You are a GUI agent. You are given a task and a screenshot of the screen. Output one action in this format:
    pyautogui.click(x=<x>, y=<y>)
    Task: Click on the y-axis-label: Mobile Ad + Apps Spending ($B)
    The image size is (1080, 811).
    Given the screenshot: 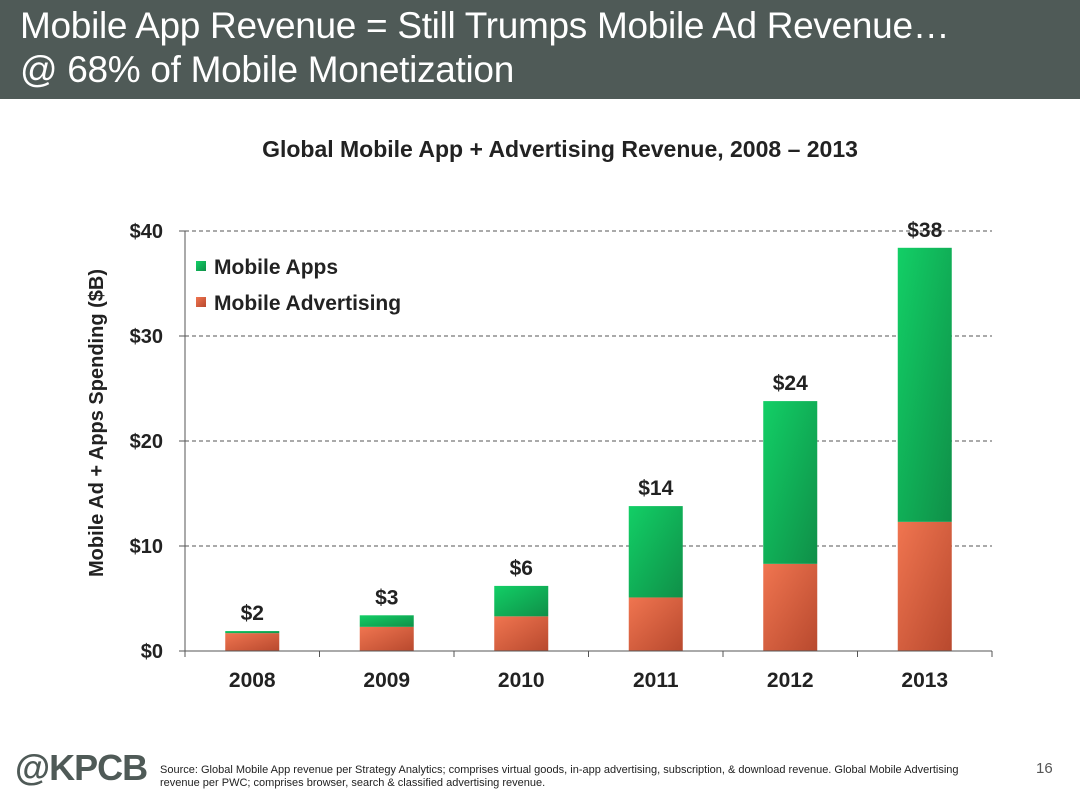 What is the action you would take?
    pyautogui.click(x=97, y=423)
    